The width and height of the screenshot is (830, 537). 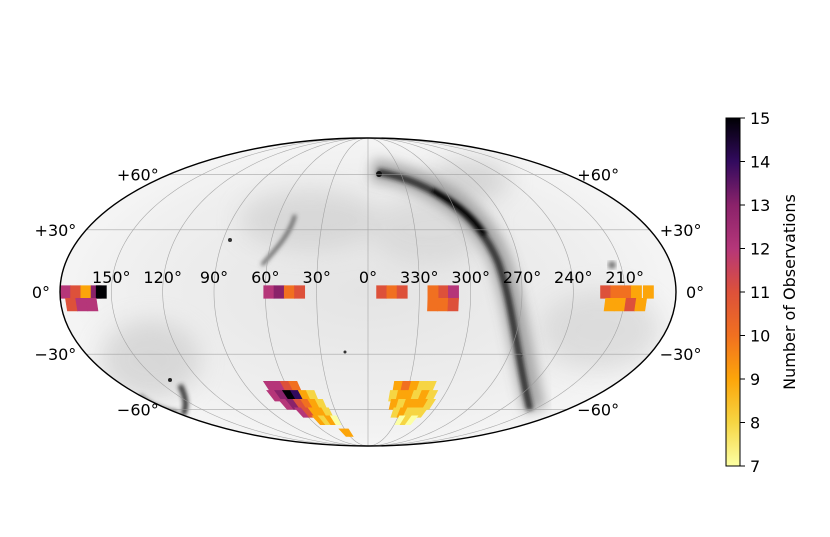 I want to click on longitude-tick-label: 240°, so click(x=573, y=277).